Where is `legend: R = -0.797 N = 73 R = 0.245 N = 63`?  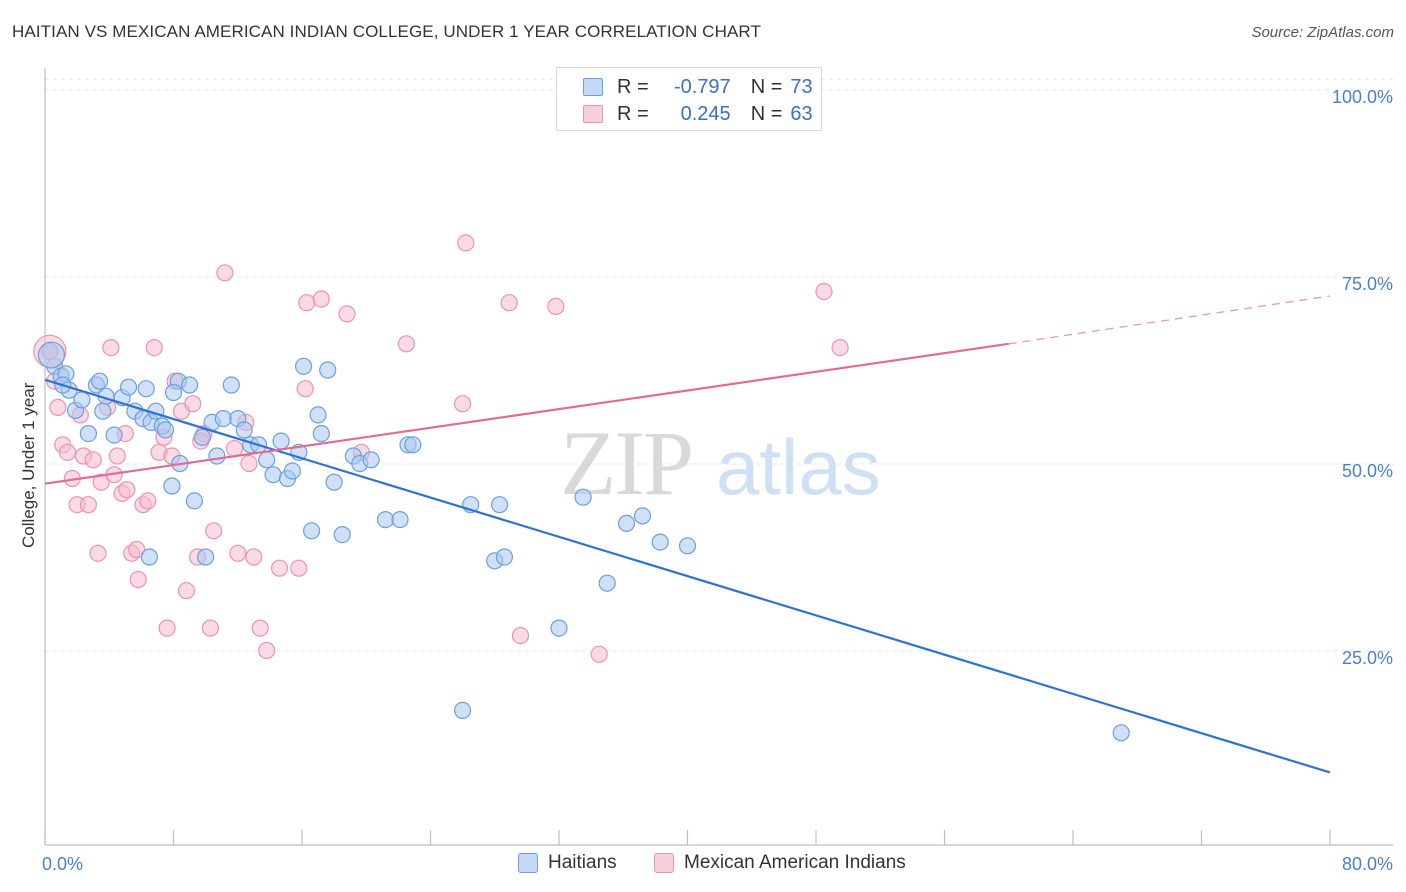 legend: R = -0.797 N = 73 R = 0.245 N = 63 is located at coordinates (689, 99).